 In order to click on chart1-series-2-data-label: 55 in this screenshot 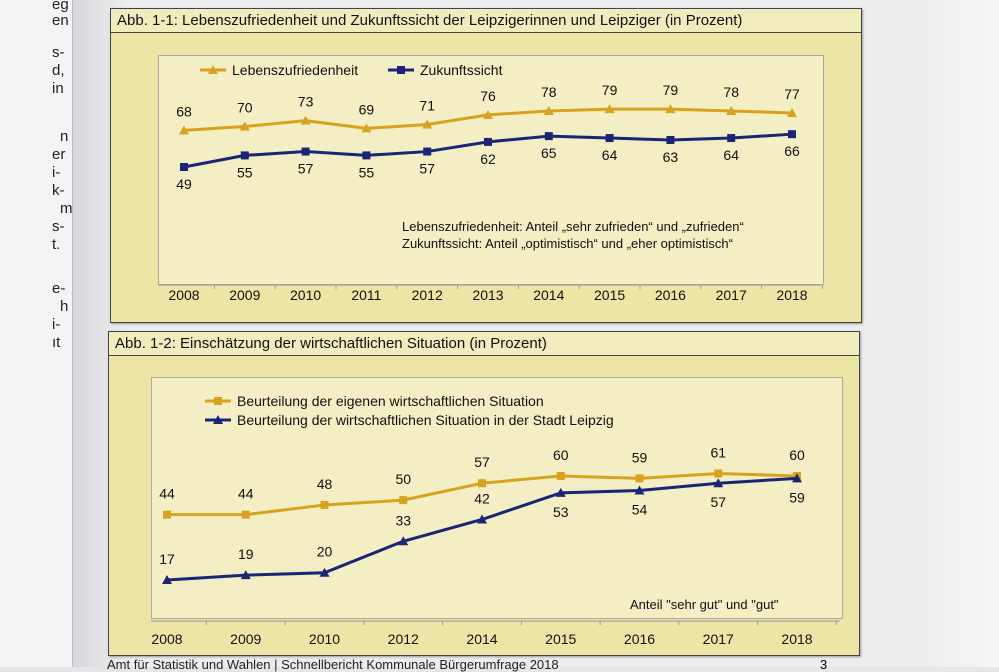, I will do `click(367, 172)`.